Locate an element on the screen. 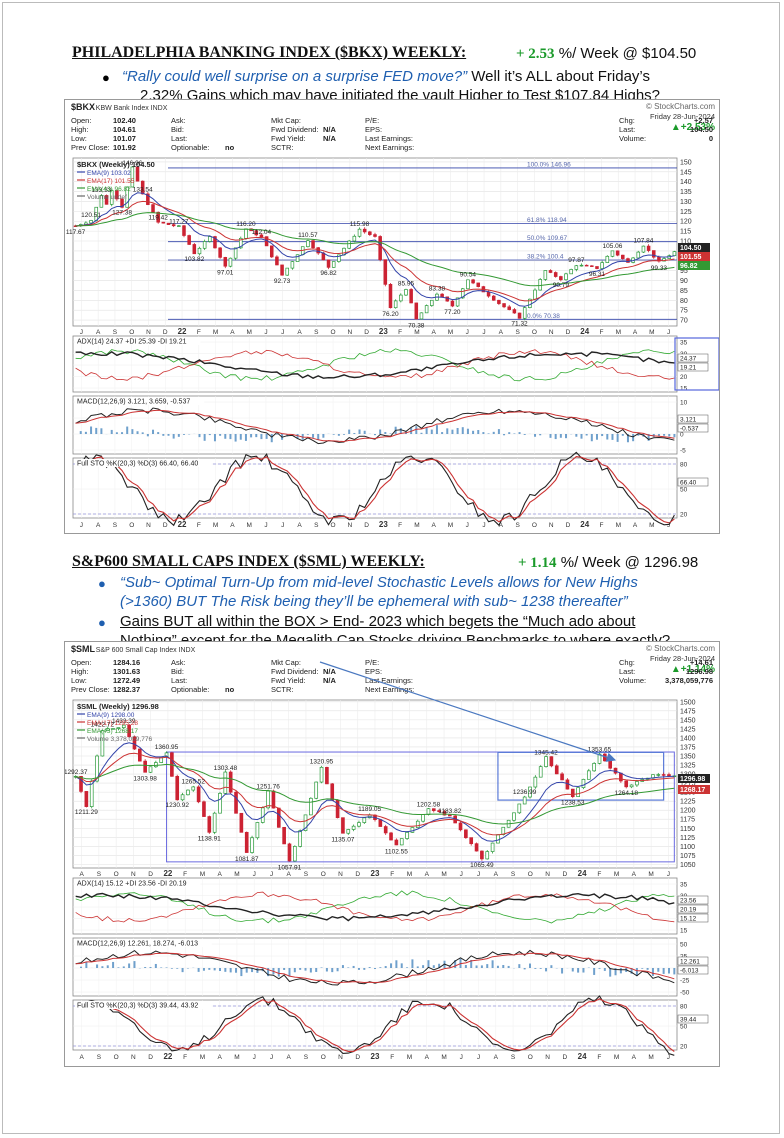  header-field: Fwd Dividend: is located at coordinates (295, 671).